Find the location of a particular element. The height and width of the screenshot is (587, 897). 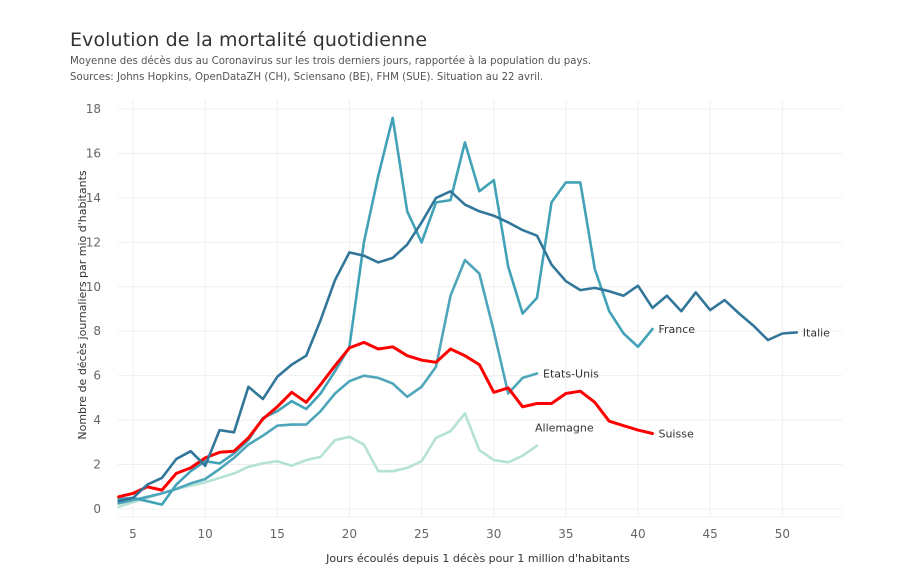

y-tick-label: 16 is located at coordinates (93, 153).